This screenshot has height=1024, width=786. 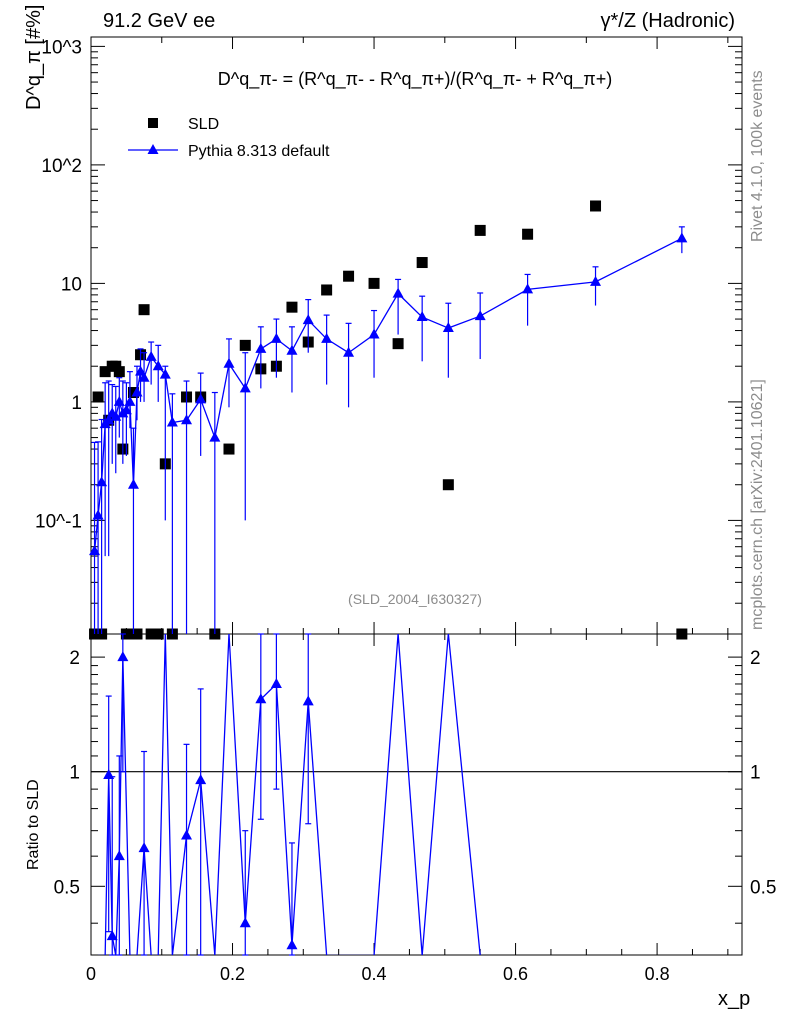 I want to click on analysis-id: (SLD_2004_I630327), so click(x=415, y=599).